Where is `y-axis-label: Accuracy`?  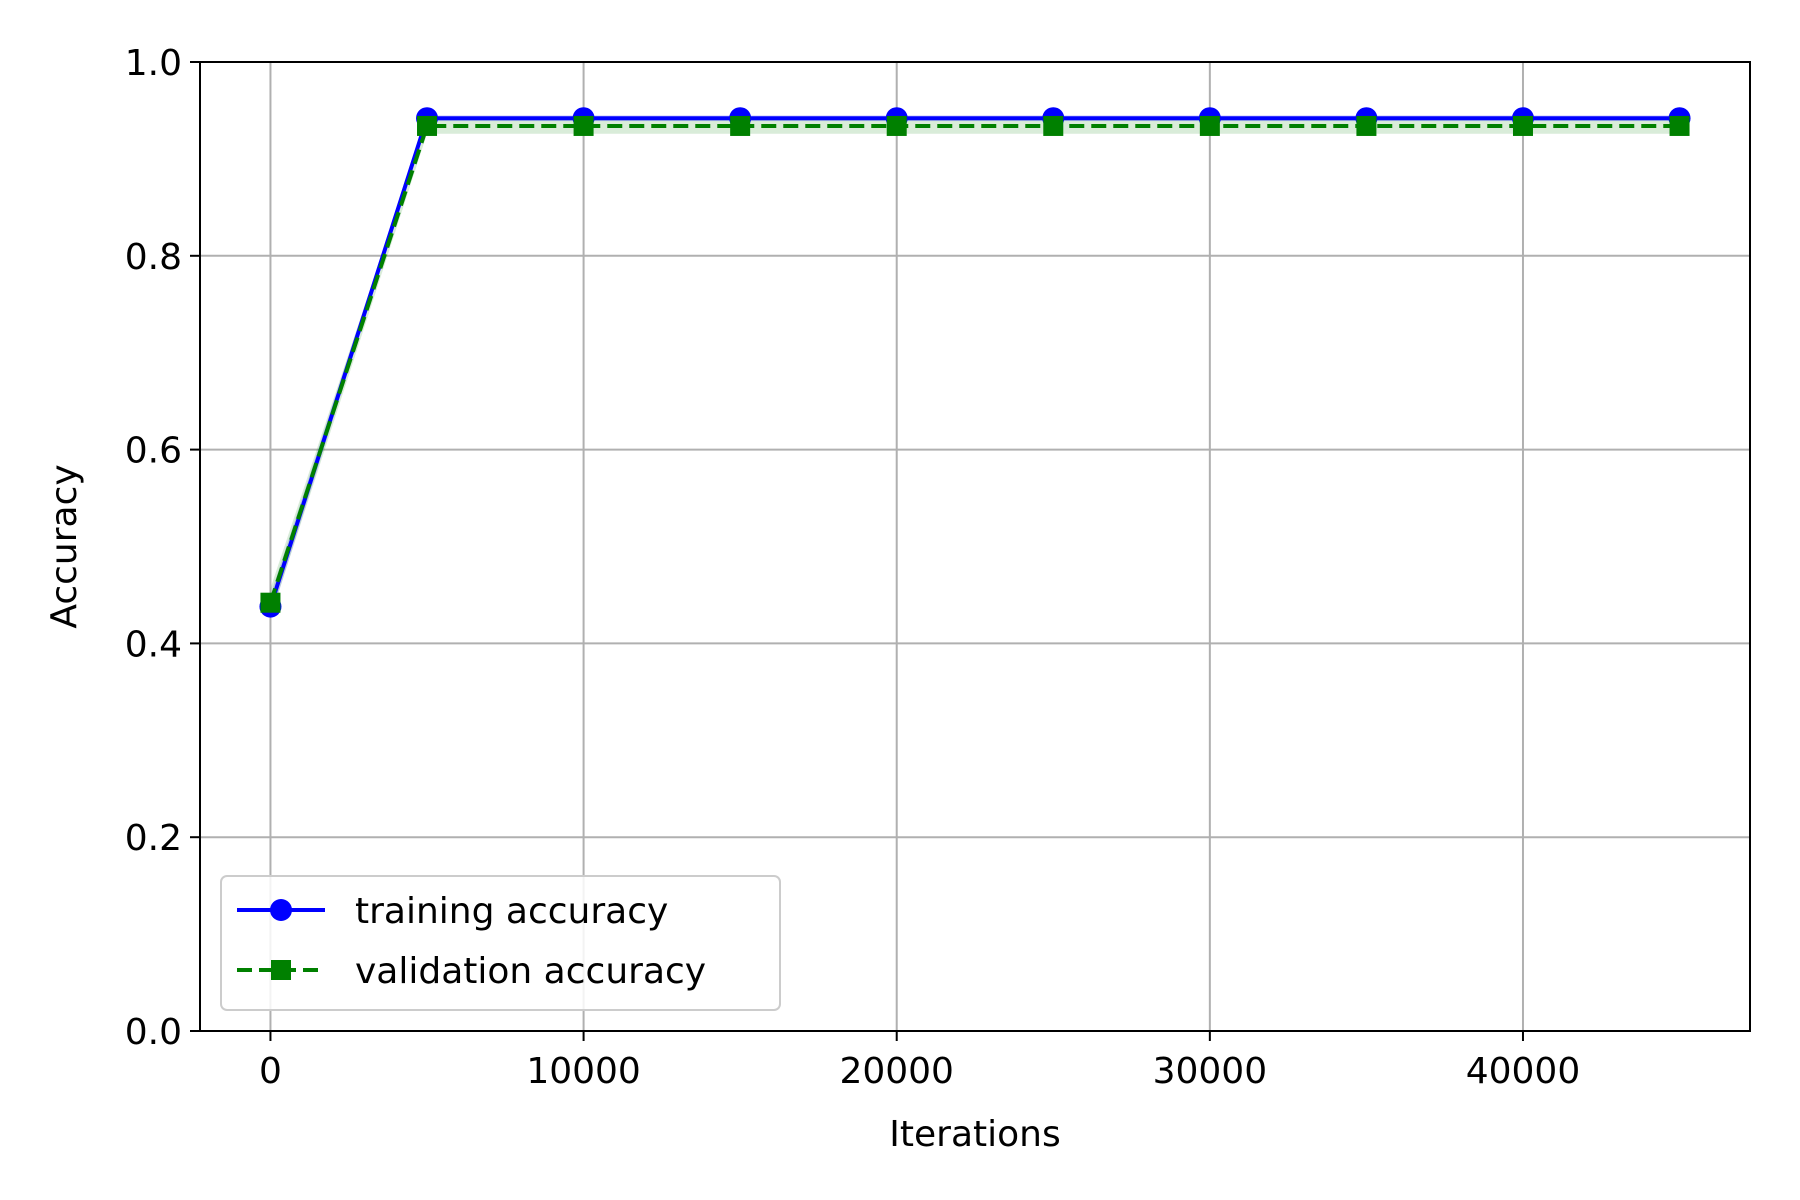
y-axis-label: Accuracy is located at coordinates (64, 546).